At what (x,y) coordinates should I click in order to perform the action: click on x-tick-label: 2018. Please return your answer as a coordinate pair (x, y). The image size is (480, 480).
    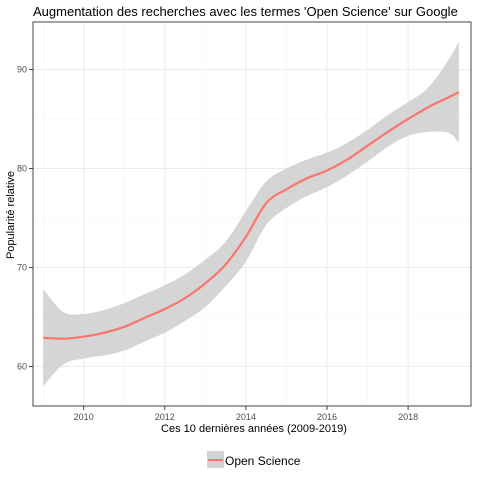
    Looking at the image, I should click on (408, 417).